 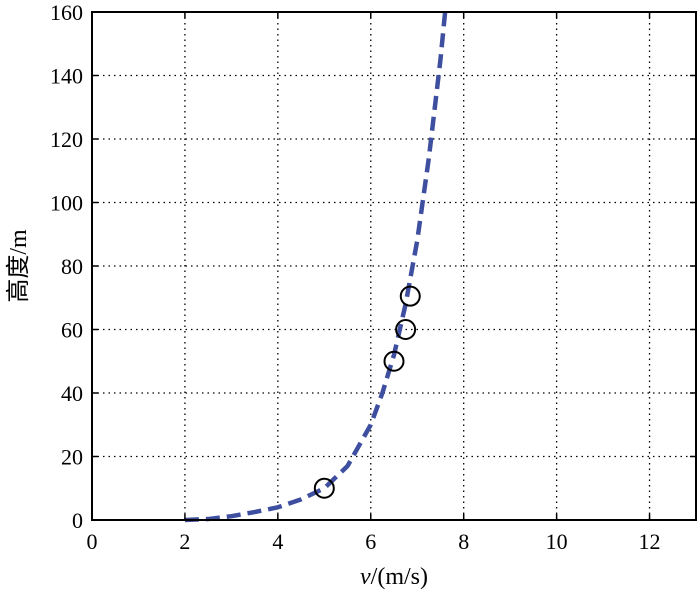 What do you see at coordinates (72, 457) in the screenshot?
I see `y-tick-label: 20` at bounding box center [72, 457].